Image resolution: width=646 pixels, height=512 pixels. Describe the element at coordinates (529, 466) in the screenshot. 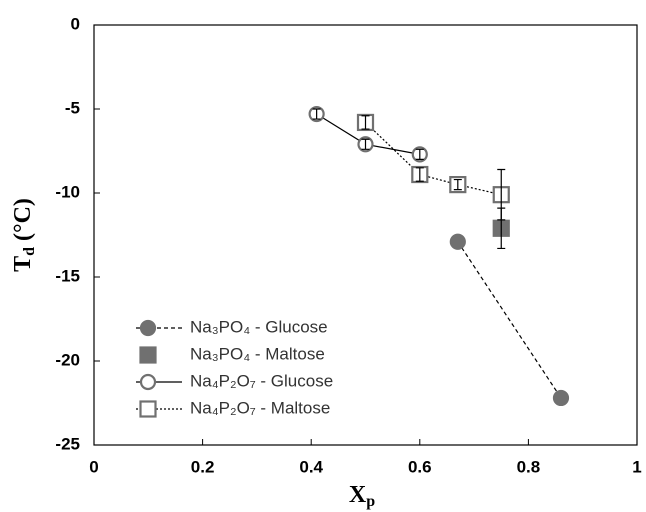

I see `x-tick-label: 0.8` at that location.